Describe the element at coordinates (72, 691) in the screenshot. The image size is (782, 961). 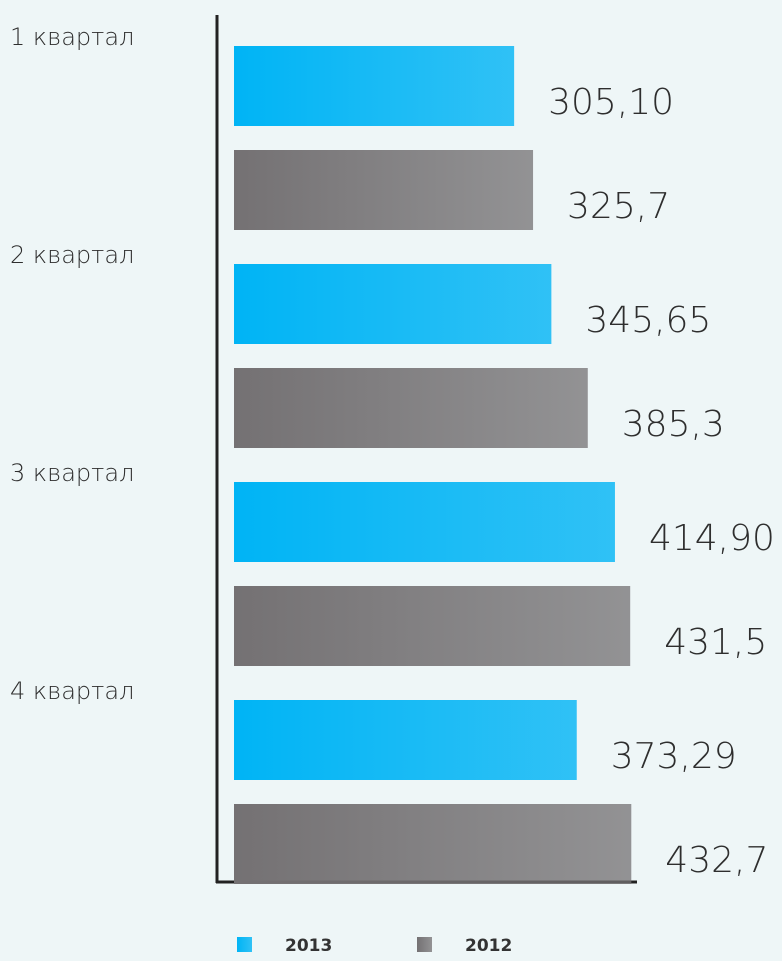
I see `category-label: 4 квартал` at that location.